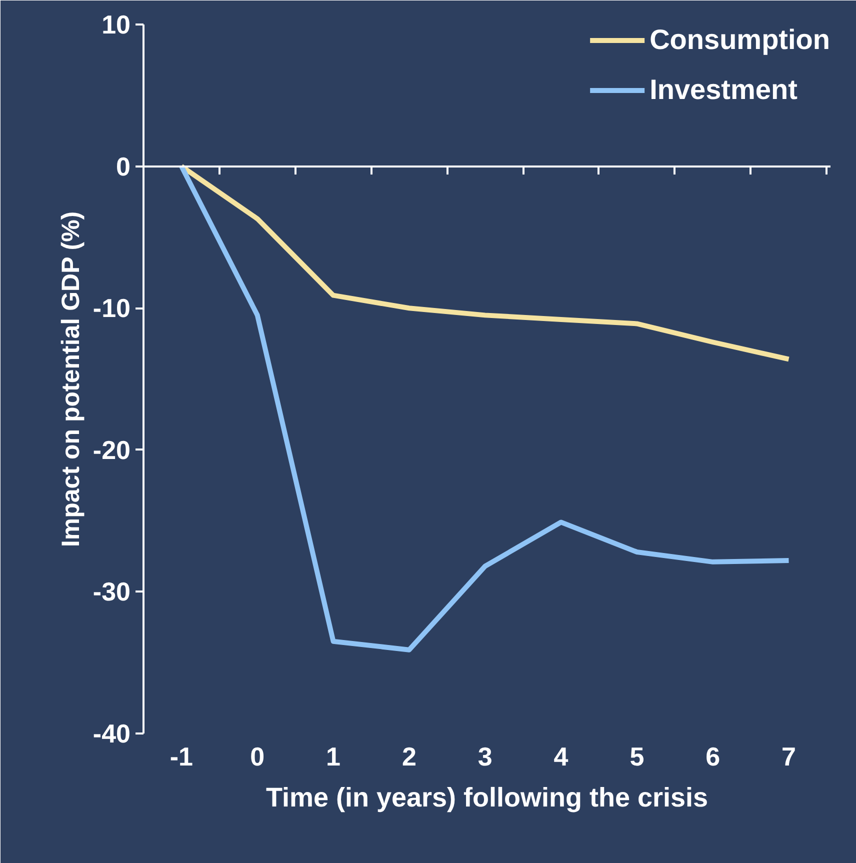  Describe the element at coordinates (116, 25) in the screenshot. I see `y-tick-label: 10` at that location.